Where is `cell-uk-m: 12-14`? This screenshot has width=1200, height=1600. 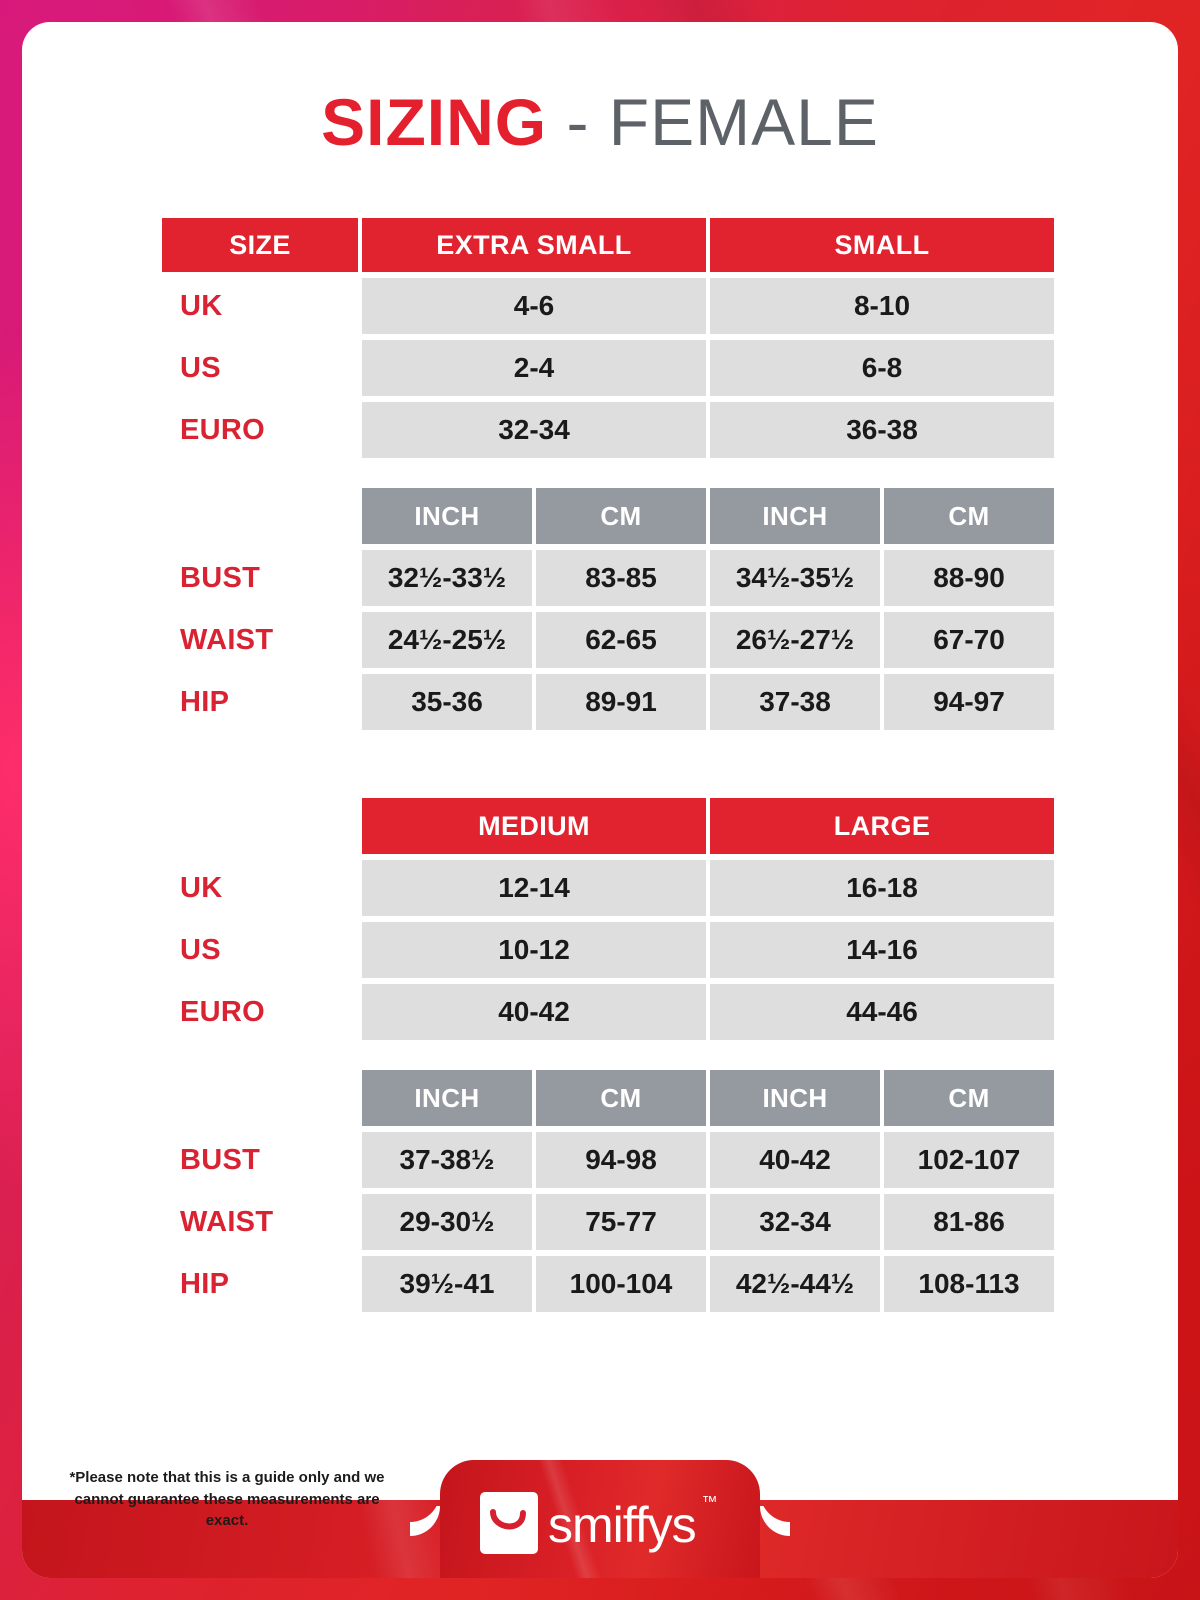 cell-uk-m: 12-14 is located at coordinates (534, 888).